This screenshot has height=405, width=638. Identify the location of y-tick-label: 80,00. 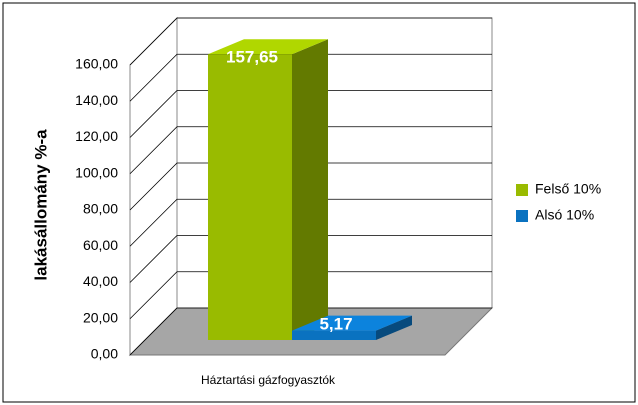
(100, 209).